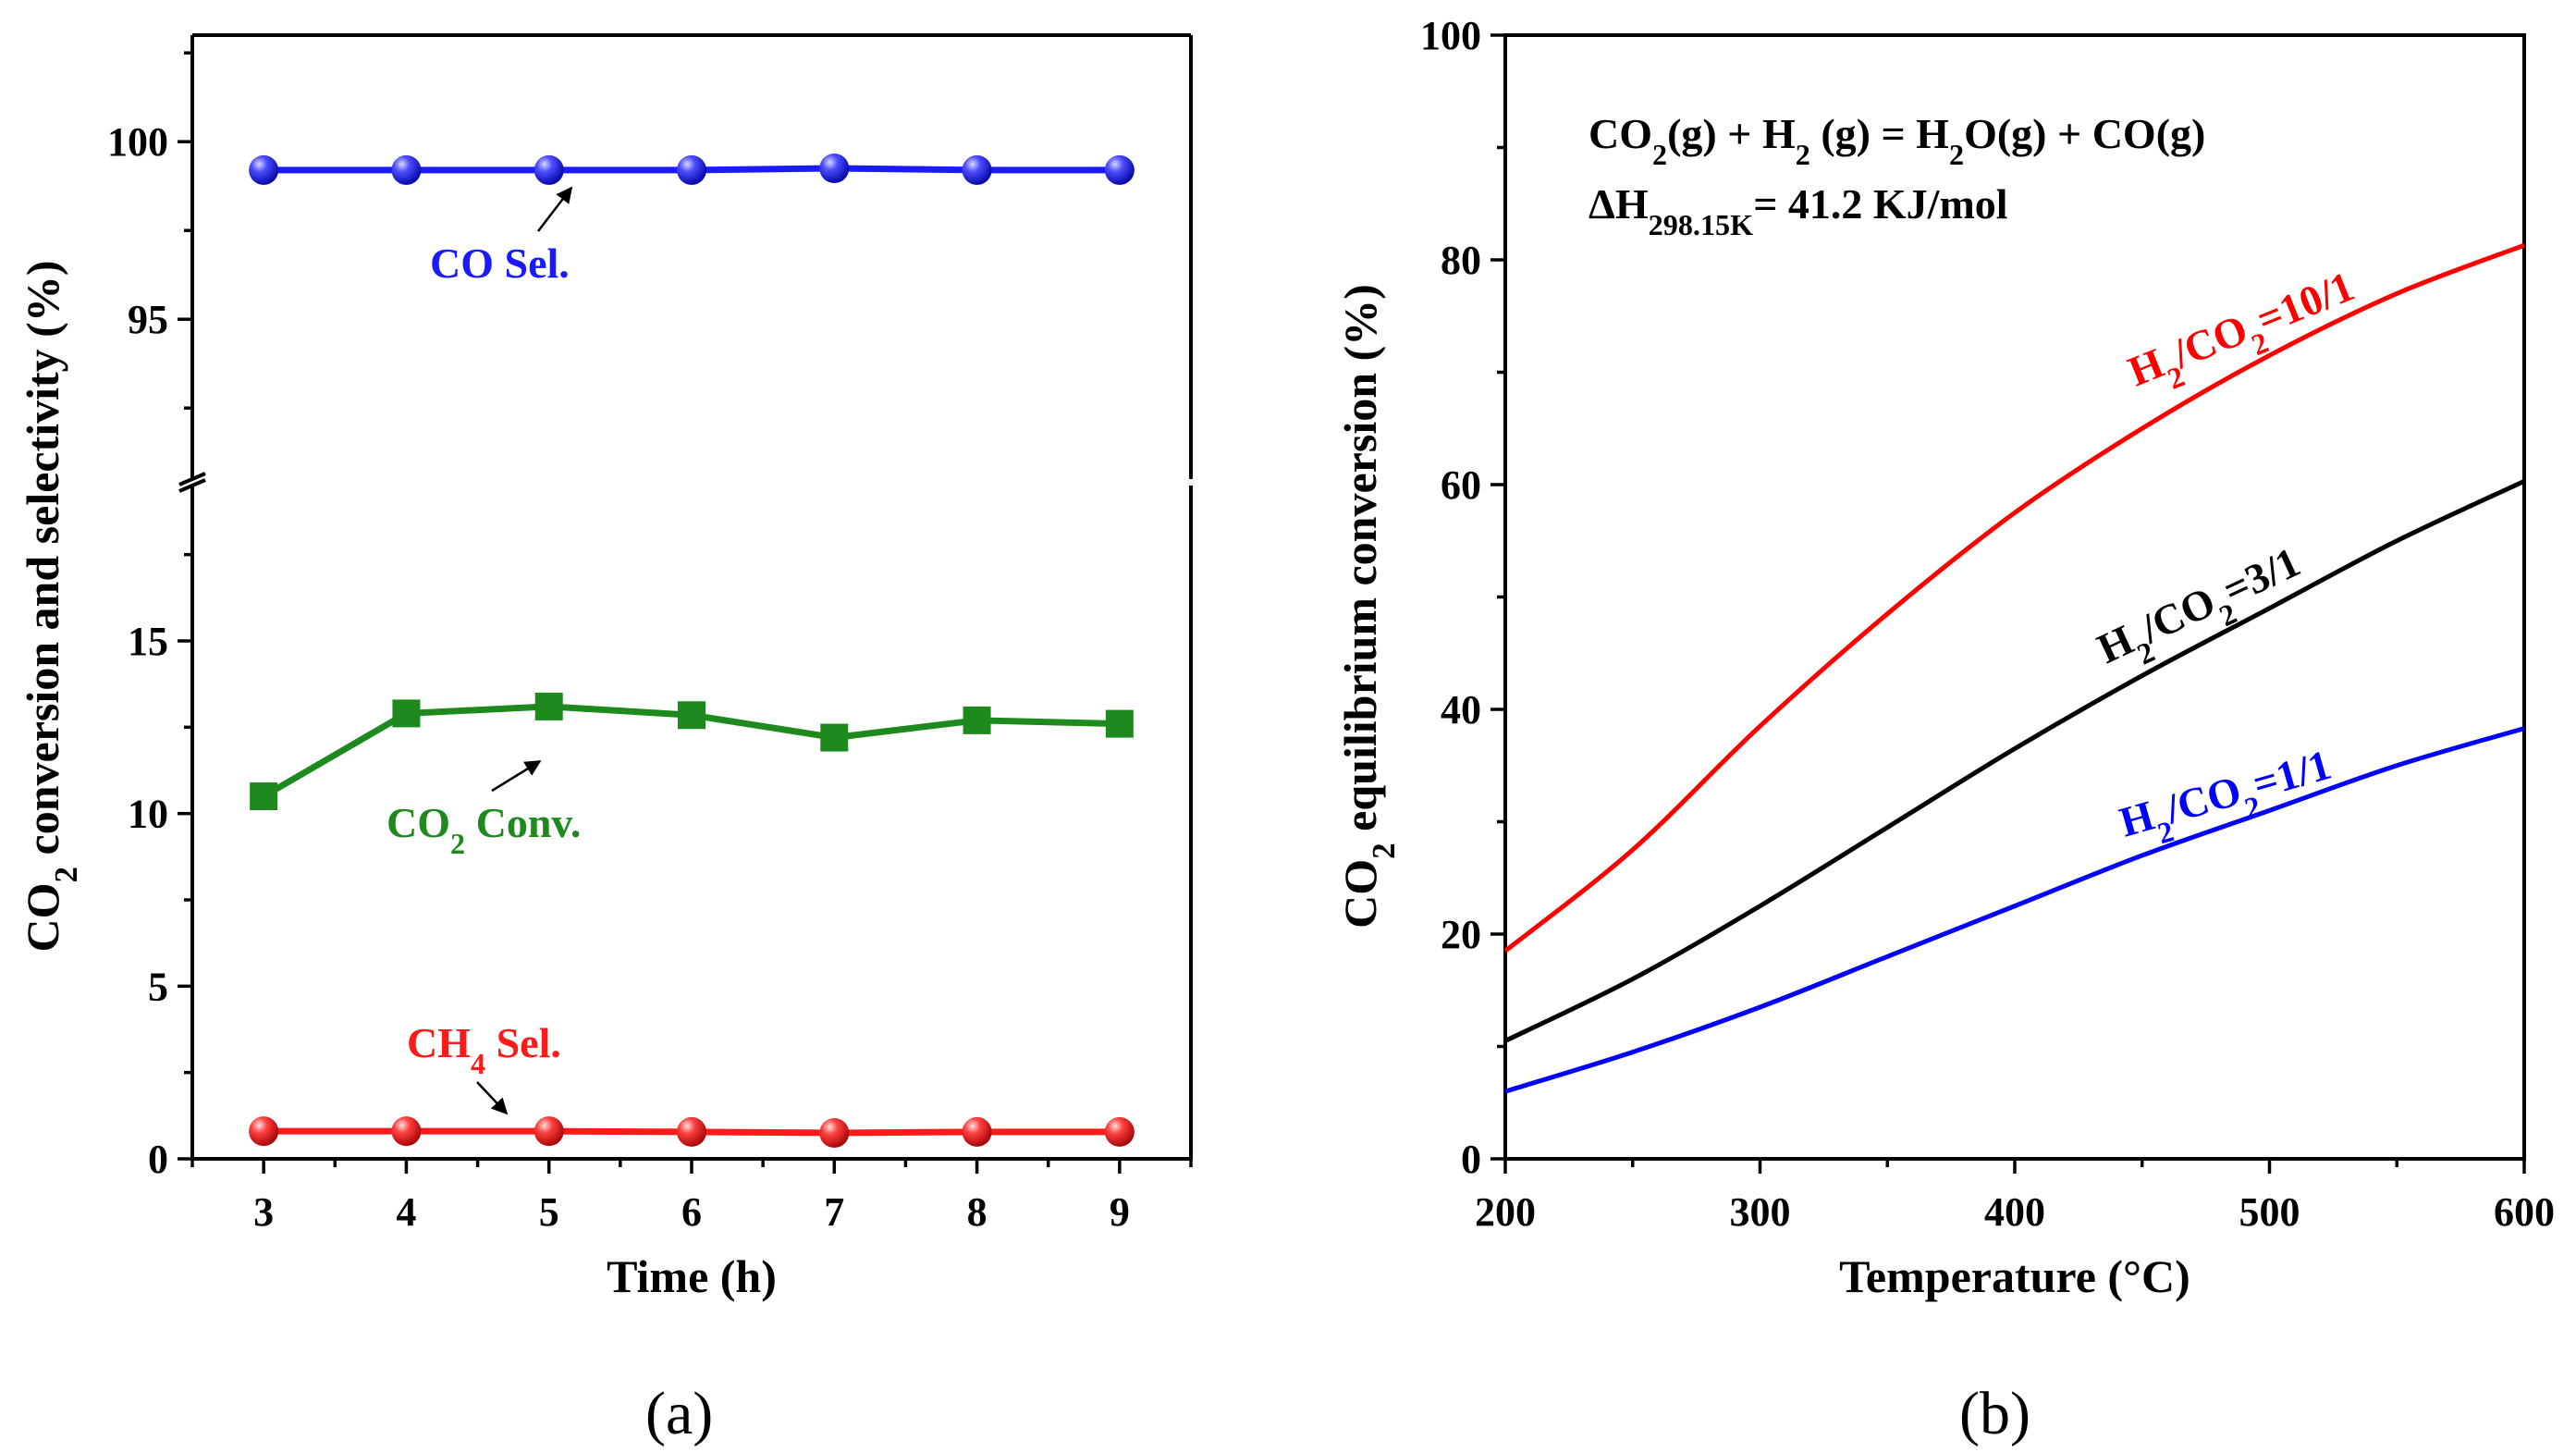  Describe the element at coordinates (263, 1212) in the screenshot. I see `x-tick-label: 3` at that location.